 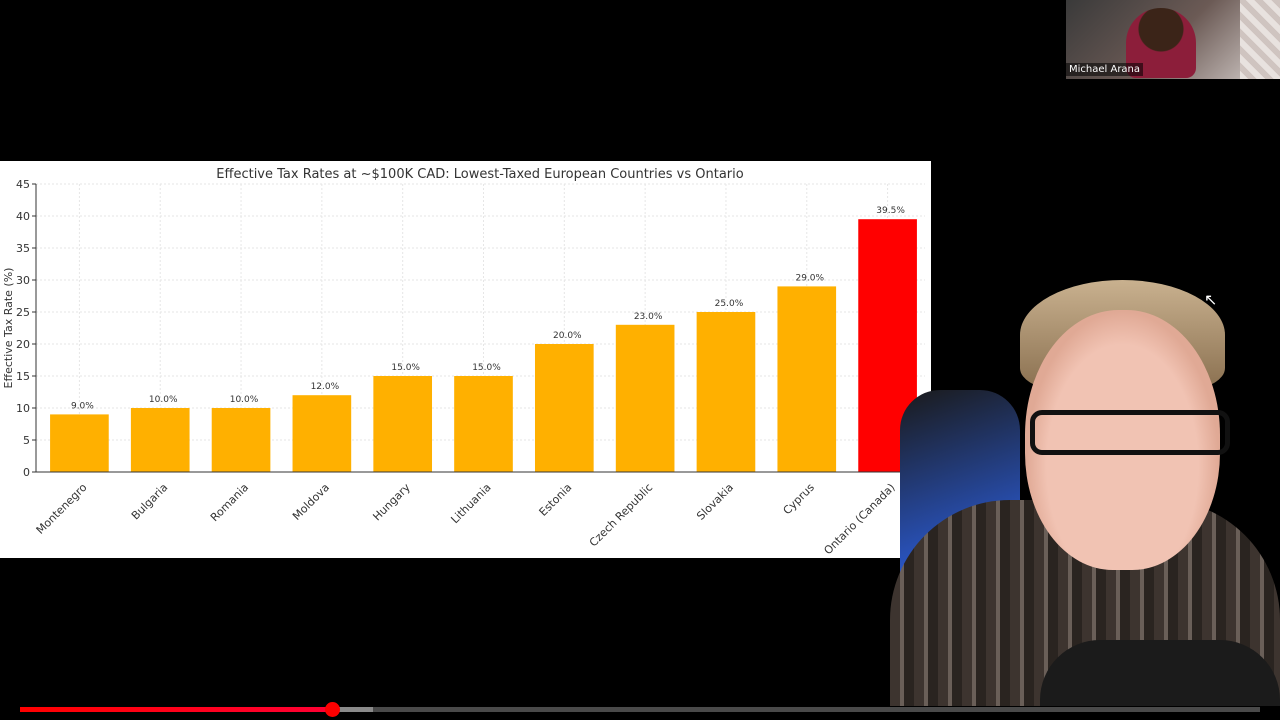 What do you see at coordinates (799, 499) in the screenshot?
I see `x-tick-label: Cyprus` at bounding box center [799, 499].